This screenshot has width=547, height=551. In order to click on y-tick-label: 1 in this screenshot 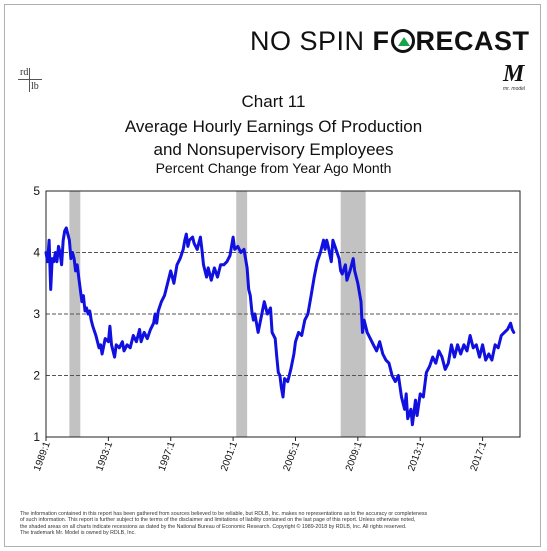, I will do `click(36, 437)`.